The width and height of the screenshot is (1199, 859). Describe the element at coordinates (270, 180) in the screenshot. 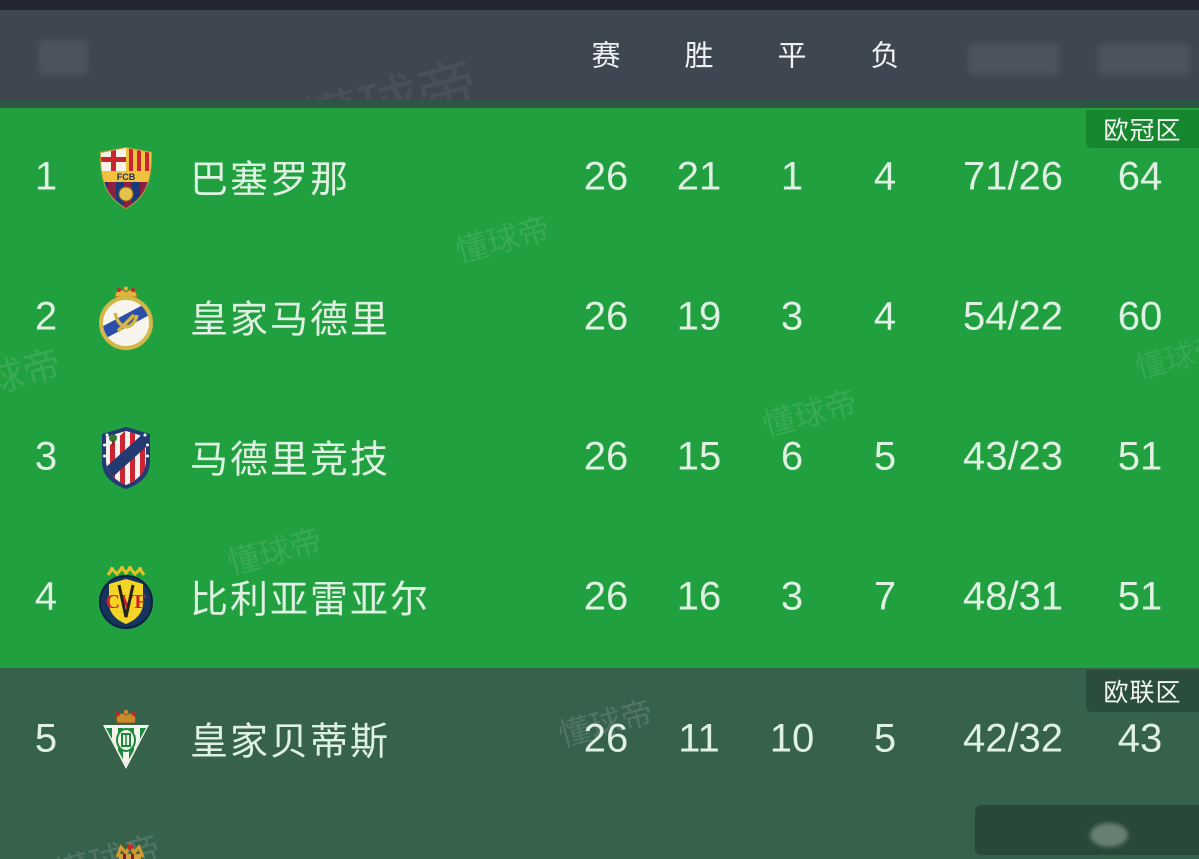

I see `team-name: 巴塞罗那` at that location.